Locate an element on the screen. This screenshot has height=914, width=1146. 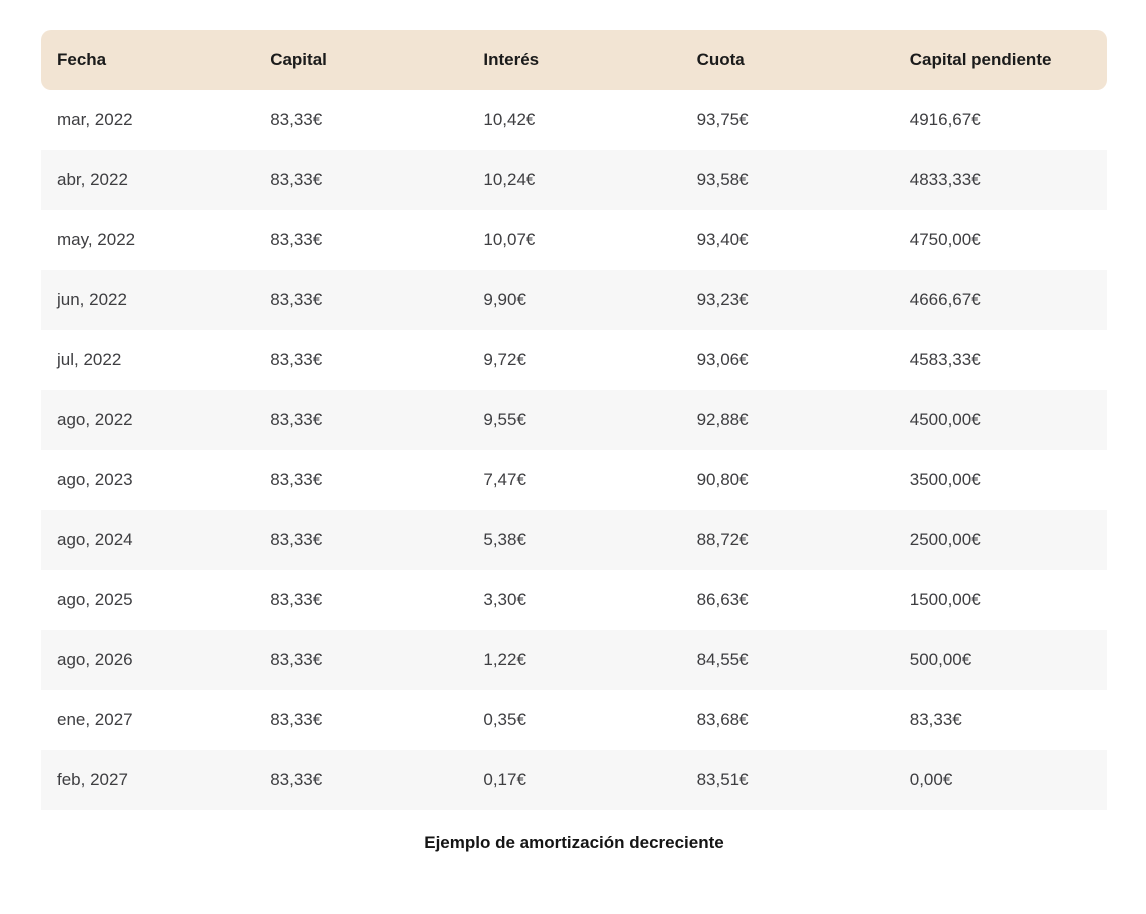
cell-fecha: ago, 2023 is located at coordinates (148, 480).